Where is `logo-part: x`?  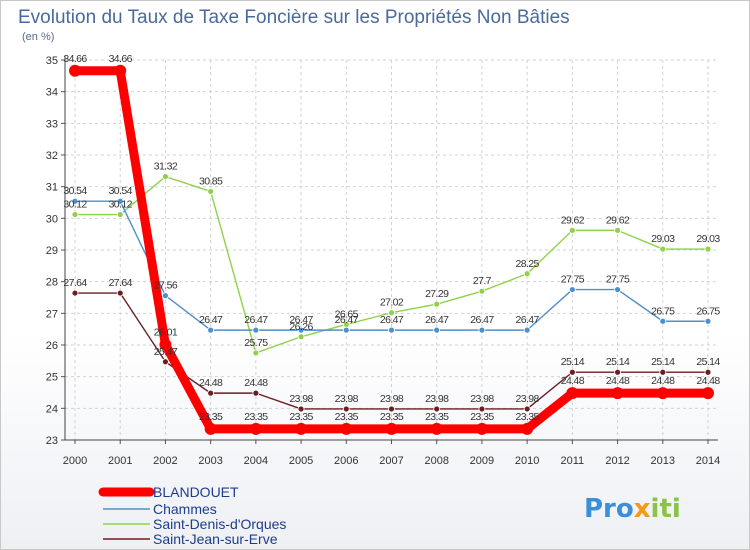 logo-part: x is located at coordinates (642, 509).